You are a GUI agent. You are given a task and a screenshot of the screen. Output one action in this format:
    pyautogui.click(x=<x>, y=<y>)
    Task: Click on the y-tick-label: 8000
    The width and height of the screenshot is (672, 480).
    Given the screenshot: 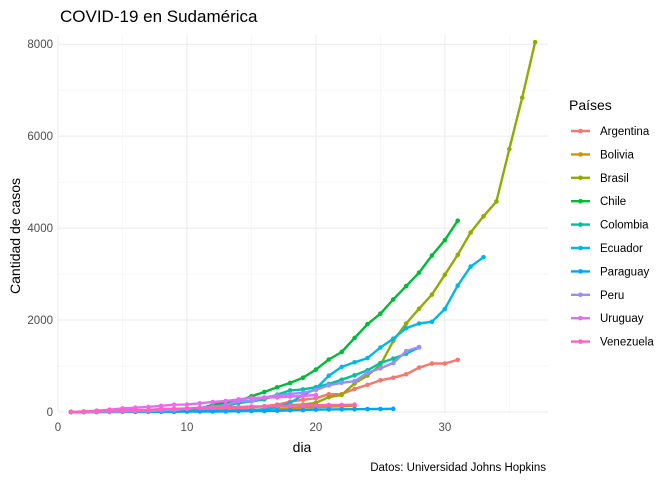 What is the action you would take?
    pyautogui.click(x=40, y=45)
    